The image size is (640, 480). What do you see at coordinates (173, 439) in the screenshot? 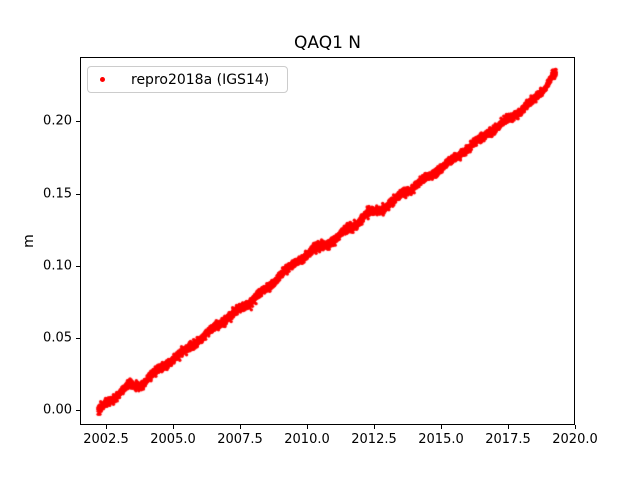
I see `x-tick-label: 2005.0` at bounding box center [173, 439].